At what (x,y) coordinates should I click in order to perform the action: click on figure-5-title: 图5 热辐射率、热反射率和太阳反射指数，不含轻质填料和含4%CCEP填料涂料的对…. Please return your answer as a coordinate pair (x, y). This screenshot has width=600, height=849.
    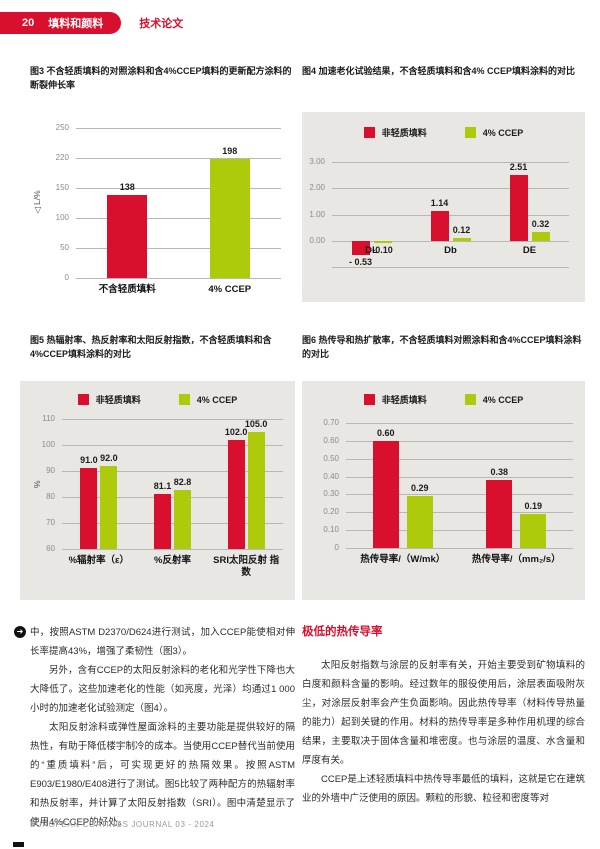
    Looking at the image, I should click on (151, 347).